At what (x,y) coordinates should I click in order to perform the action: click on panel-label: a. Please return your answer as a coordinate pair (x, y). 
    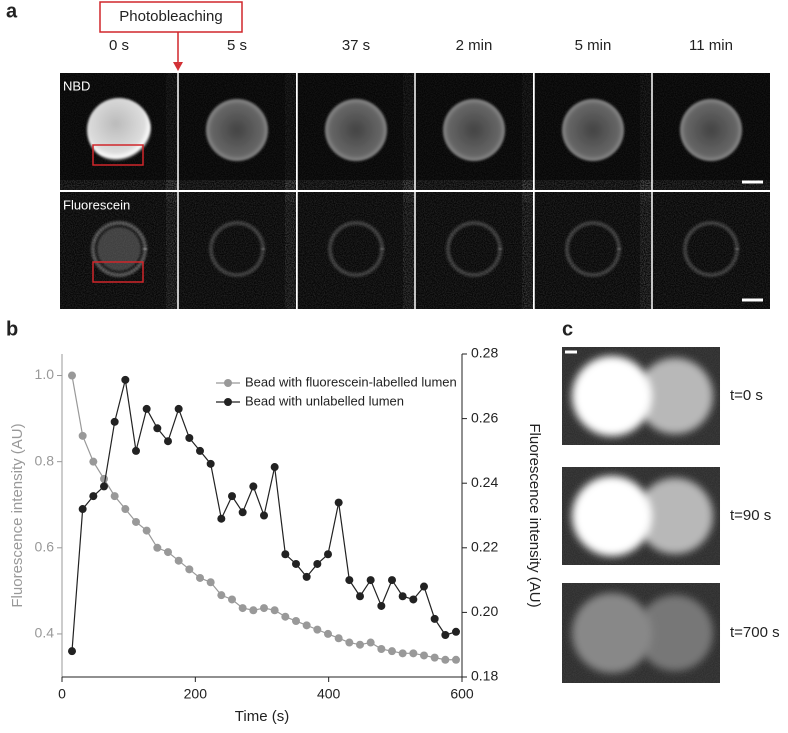
    Looking at the image, I should click on (12, 11).